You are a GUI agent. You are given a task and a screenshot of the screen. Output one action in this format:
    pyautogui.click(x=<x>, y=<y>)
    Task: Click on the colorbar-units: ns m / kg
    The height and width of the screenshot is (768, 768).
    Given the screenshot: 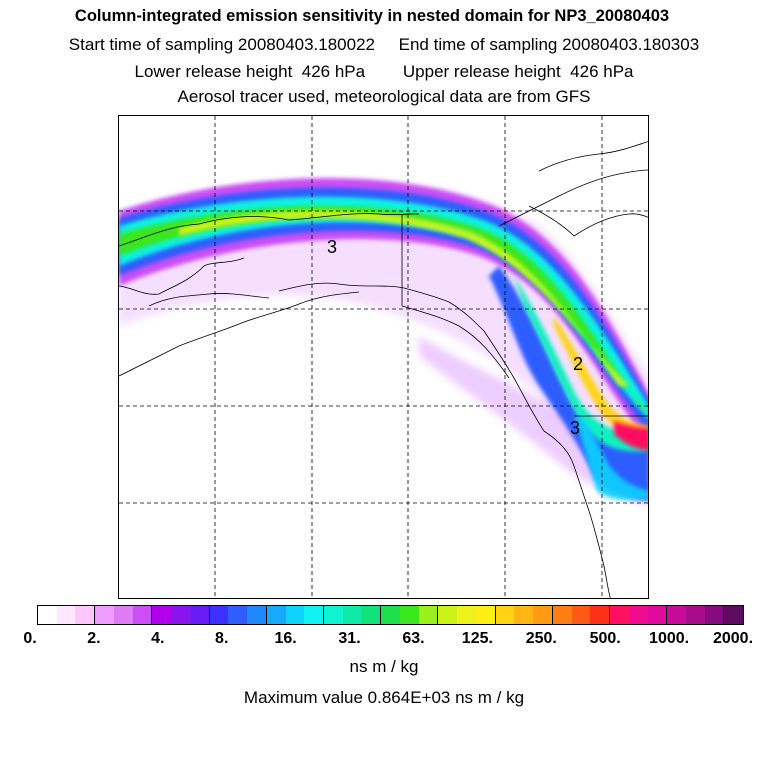 What is the action you would take?
    pyautogui.click(x=384, y=666)
    